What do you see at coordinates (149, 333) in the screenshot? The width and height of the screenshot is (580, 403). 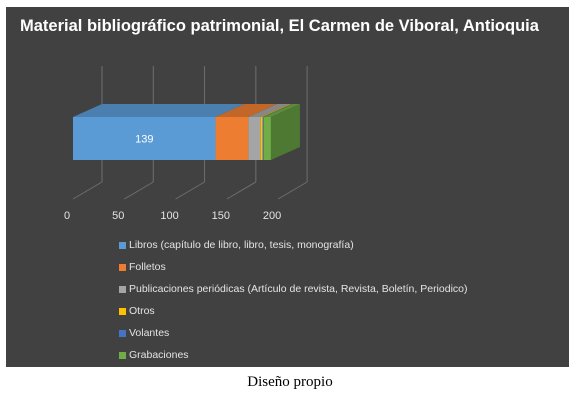 I see `legend-label: Volantes` at bounding box center [149, 333].